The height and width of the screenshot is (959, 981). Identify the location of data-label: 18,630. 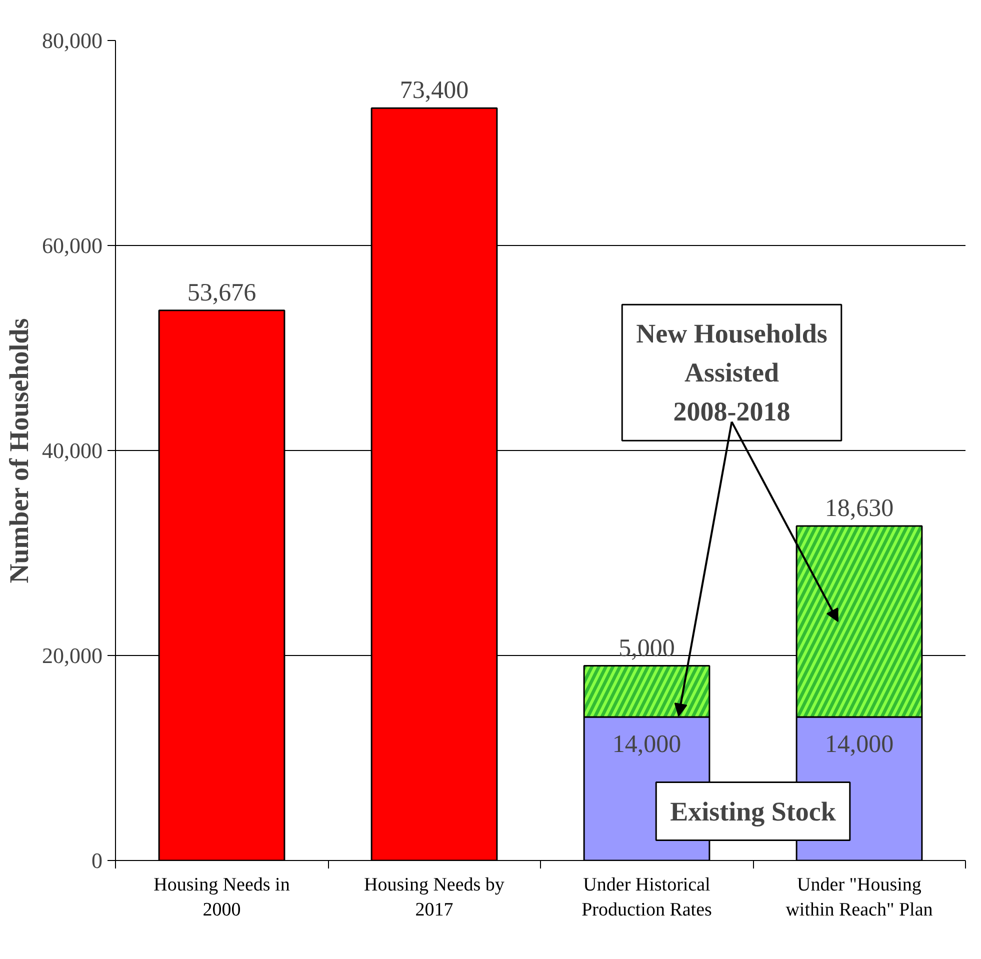
(859, 508).